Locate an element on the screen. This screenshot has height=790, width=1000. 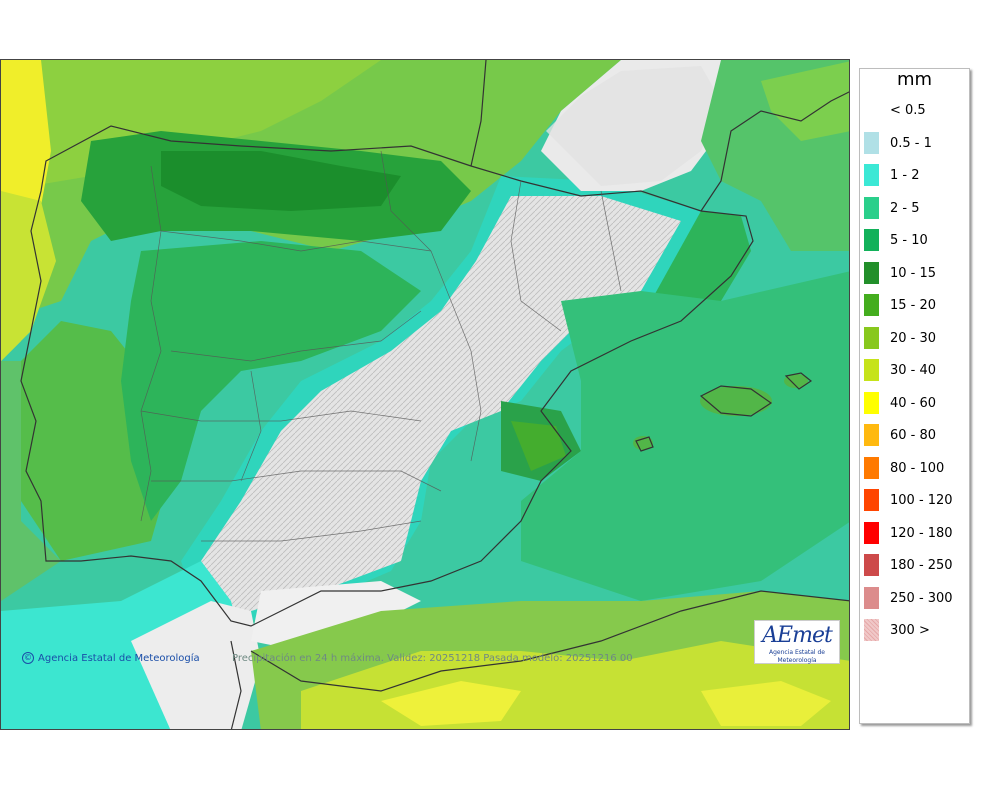
legend-label: 100 - 120 is located at coordinates (921, 500).